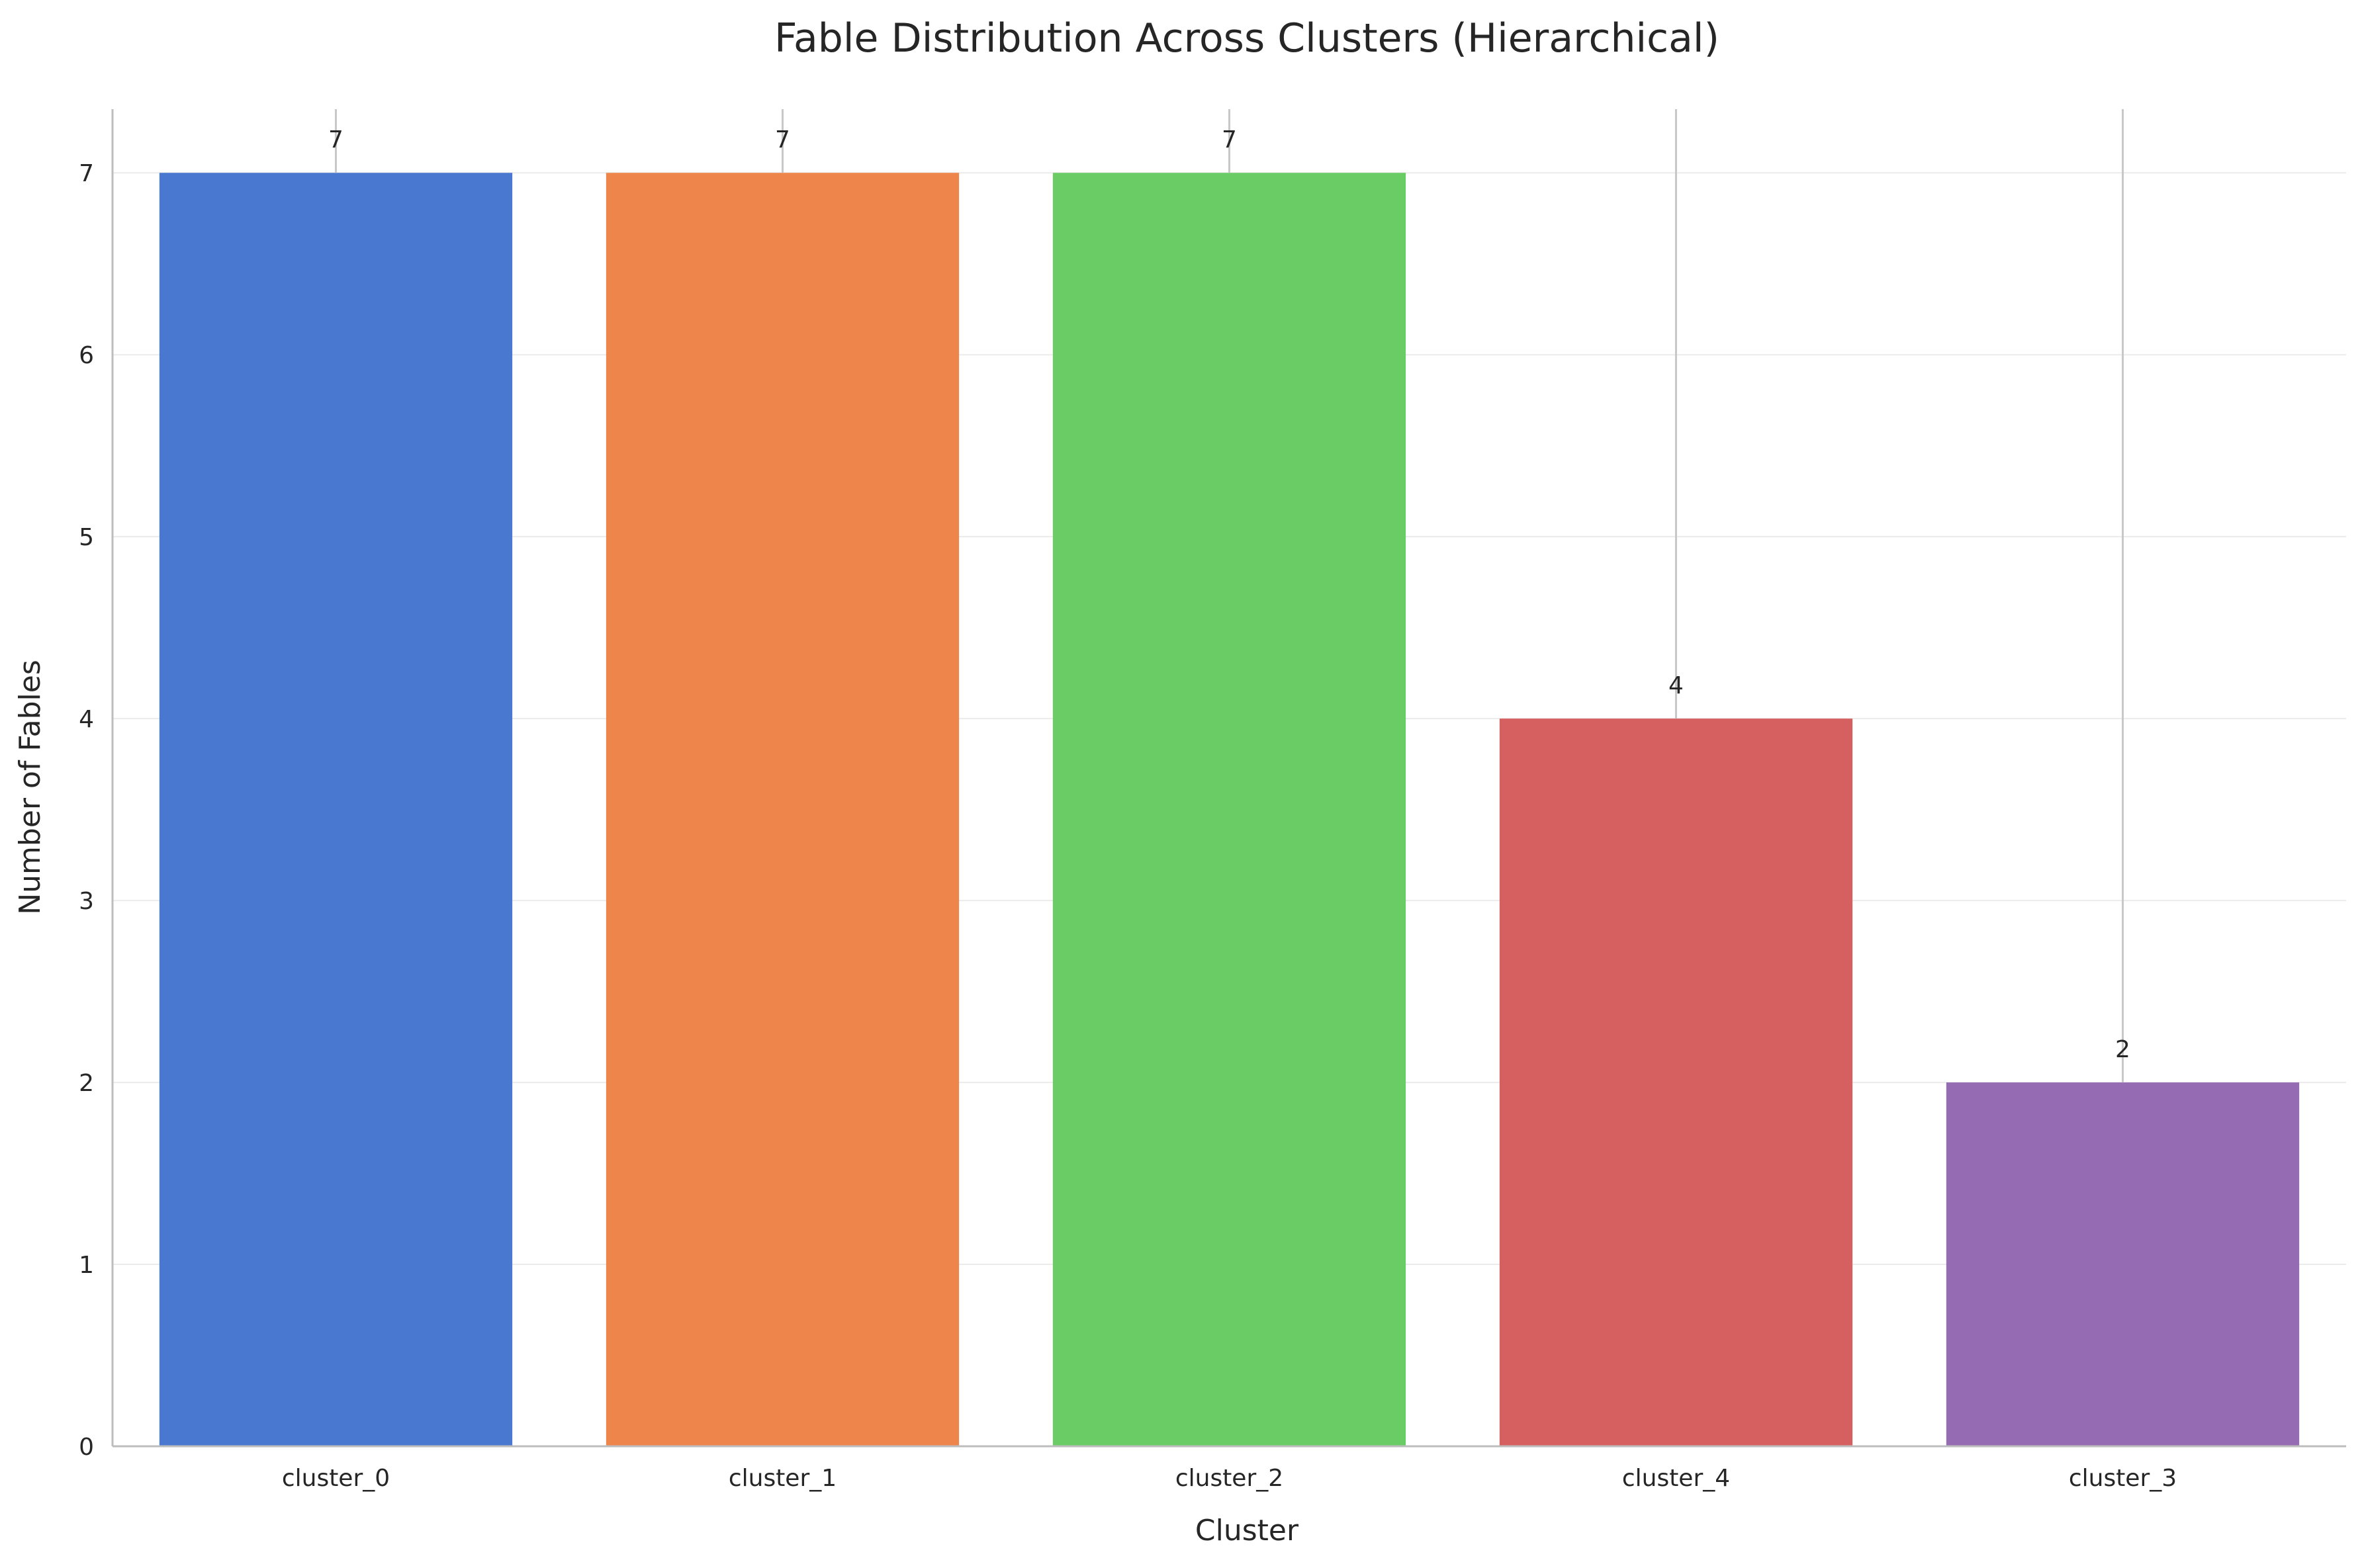  Describe the element at coordinates (335, 139) in the screenshot. I see `data-label-cluster_0: 7` at that location.